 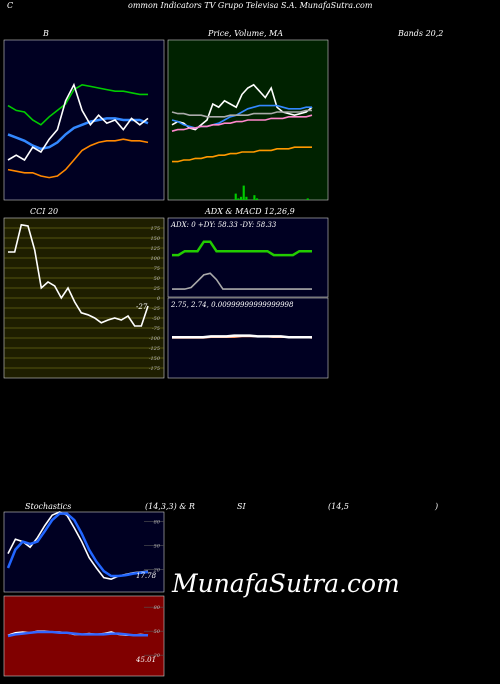 What do you see at coordinates (170, 506) in the screenshot?
I see `label: (14,3,3) & R` at bounding box center [170, 506].